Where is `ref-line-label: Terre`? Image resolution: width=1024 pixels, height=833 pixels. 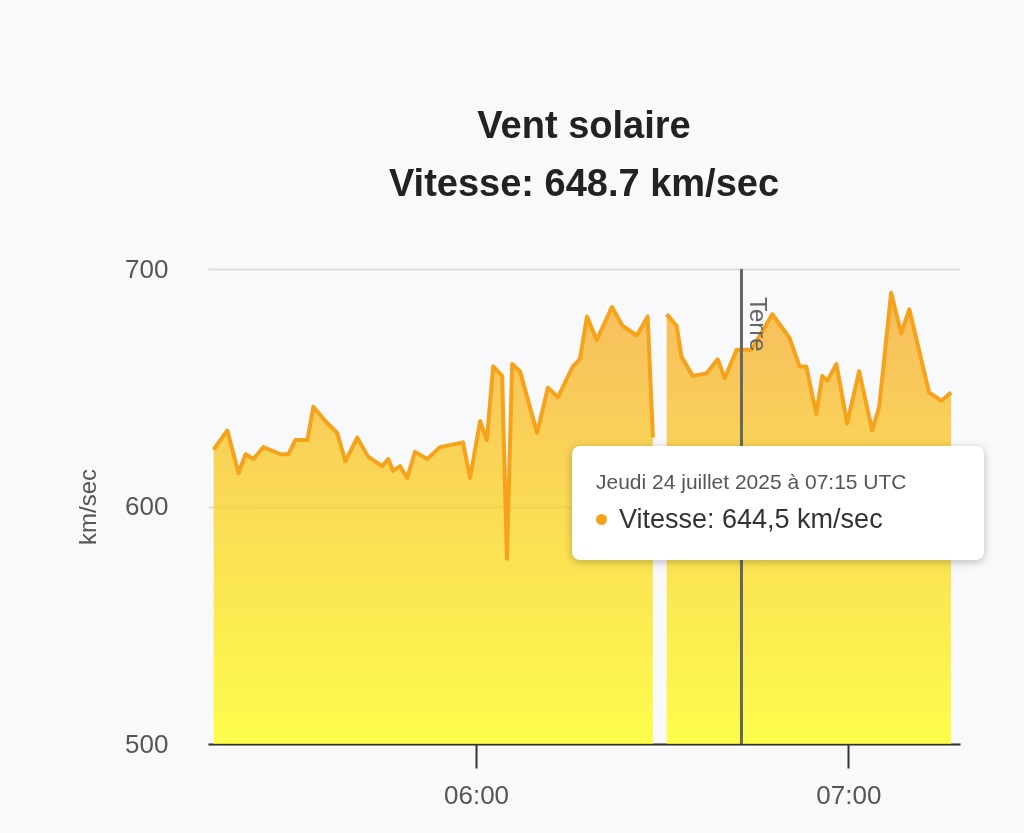 ref-line-label: Terre is located at coordinates (759, 324).